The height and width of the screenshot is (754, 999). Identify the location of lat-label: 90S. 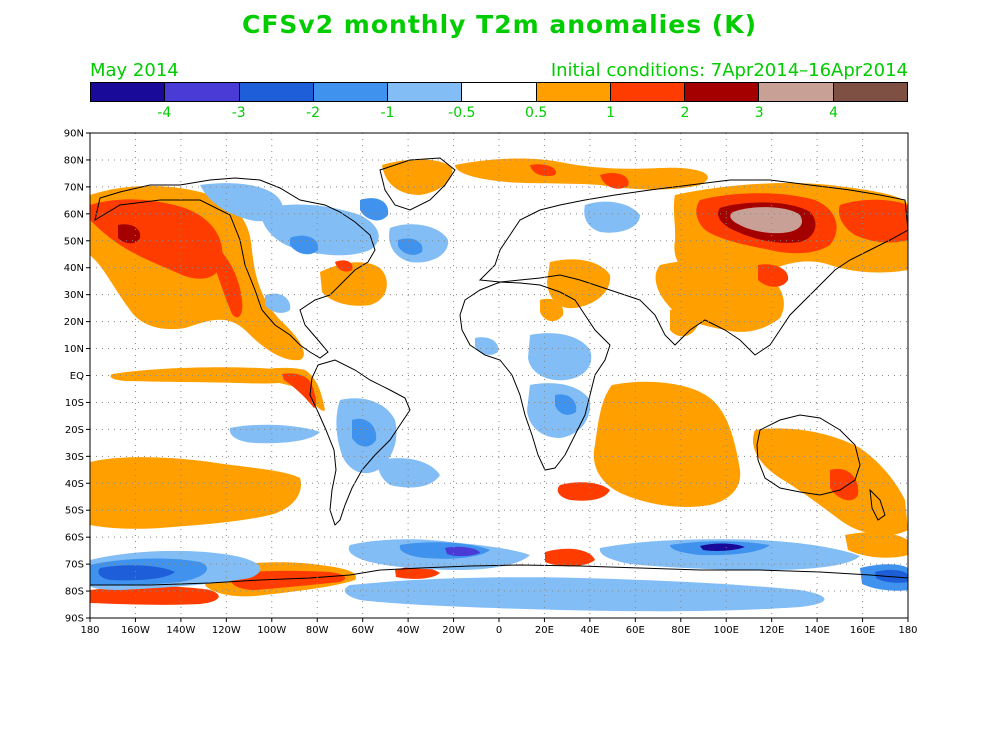
(74, 619).